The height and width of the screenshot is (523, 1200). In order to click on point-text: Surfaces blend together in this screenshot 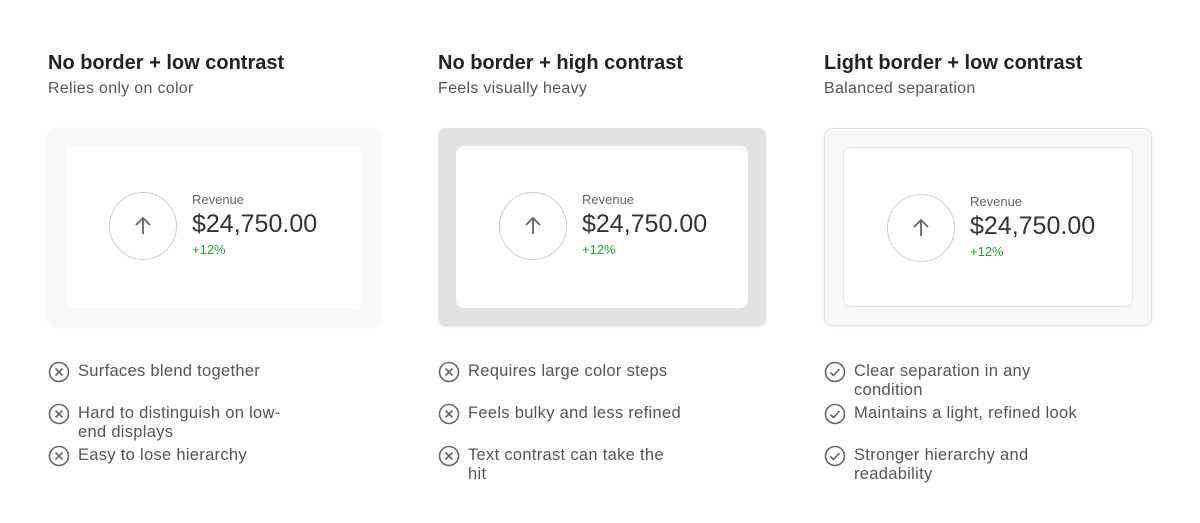, I will do `click(169, 371)`.